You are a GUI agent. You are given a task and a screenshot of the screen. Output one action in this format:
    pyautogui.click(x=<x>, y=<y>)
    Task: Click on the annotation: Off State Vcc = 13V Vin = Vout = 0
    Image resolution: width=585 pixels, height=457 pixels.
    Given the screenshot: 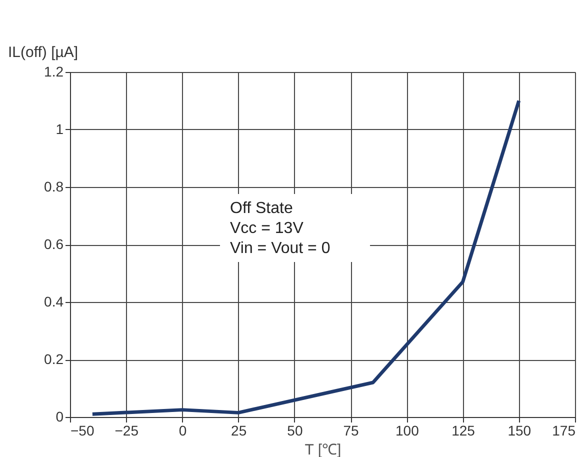 What is the action you would take?
    pyautogui.click(x=280, y=228)
    